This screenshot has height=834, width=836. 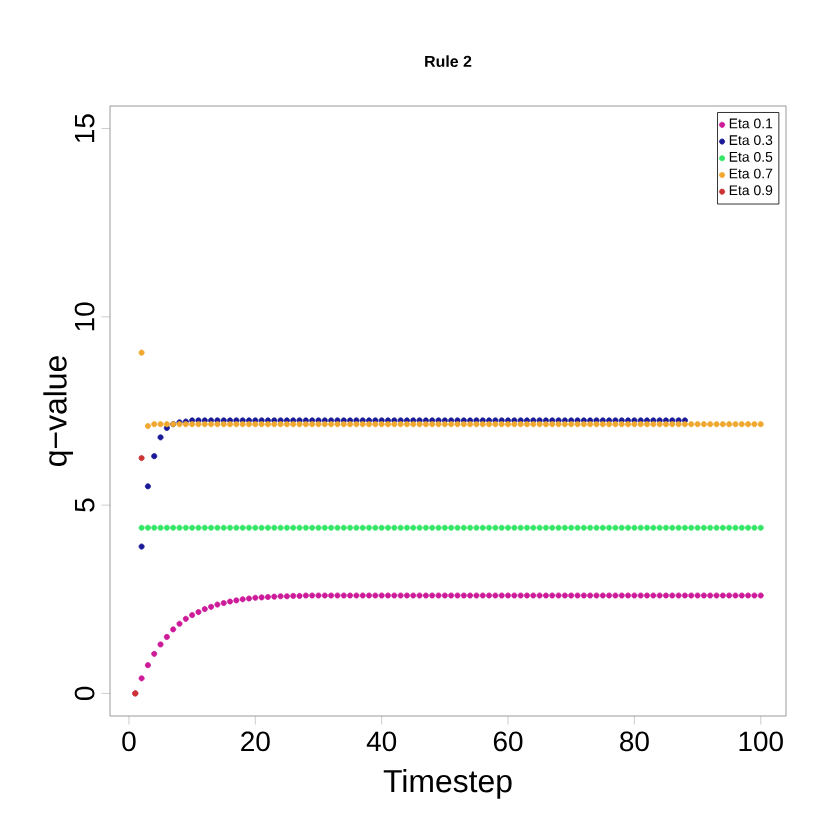 What do you see at coordinates (761, 741) in the screenshot?
I see `x-tick-label: 100` at bounding box center [761, 741].